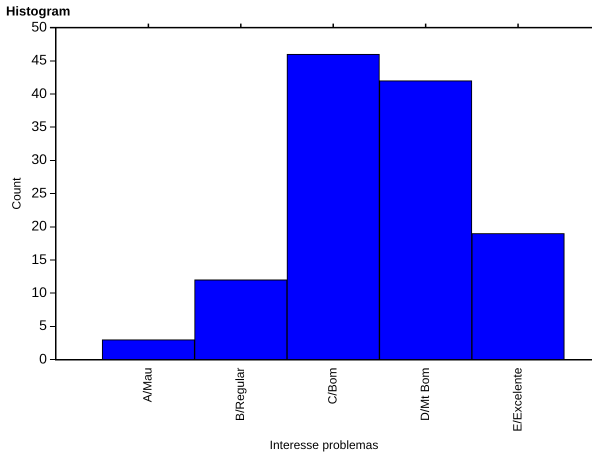 Image resolution: width=592 pixels, height=461 pixels. Describe the element at coordinates (17, 193) in the screenshot. I see `y-axis-title: Count` at that location.